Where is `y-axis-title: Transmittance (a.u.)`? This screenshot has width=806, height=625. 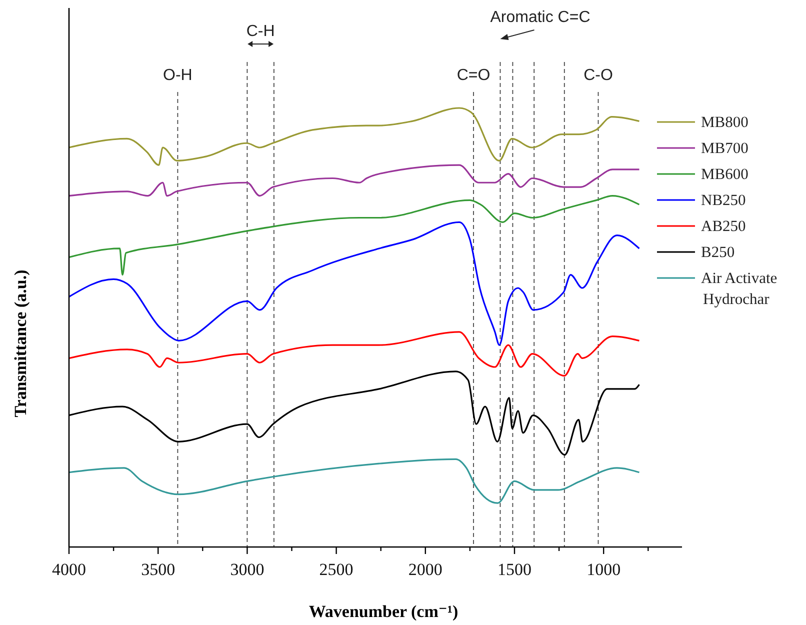 y-axis-title: Transmittance (a.u.) is located at coordinates (20, 344).